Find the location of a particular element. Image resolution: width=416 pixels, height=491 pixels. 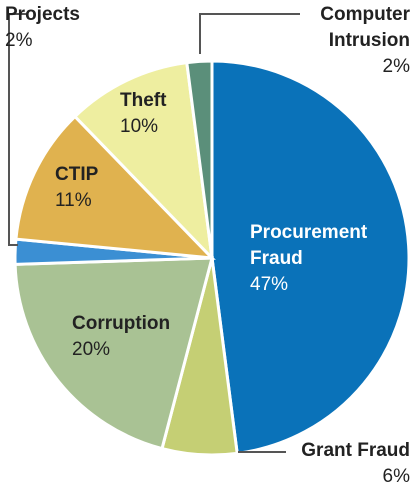

percent-label: 10% is located at coordinates (139, 126).